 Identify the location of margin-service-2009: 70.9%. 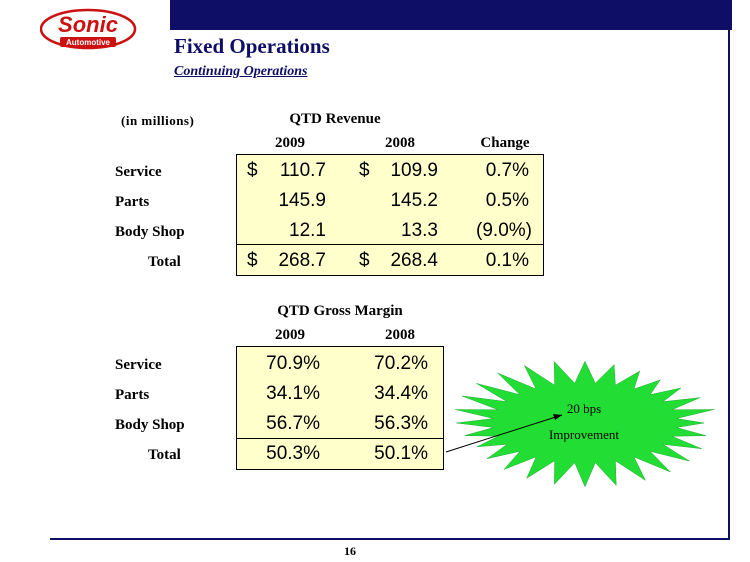
(293, 363).